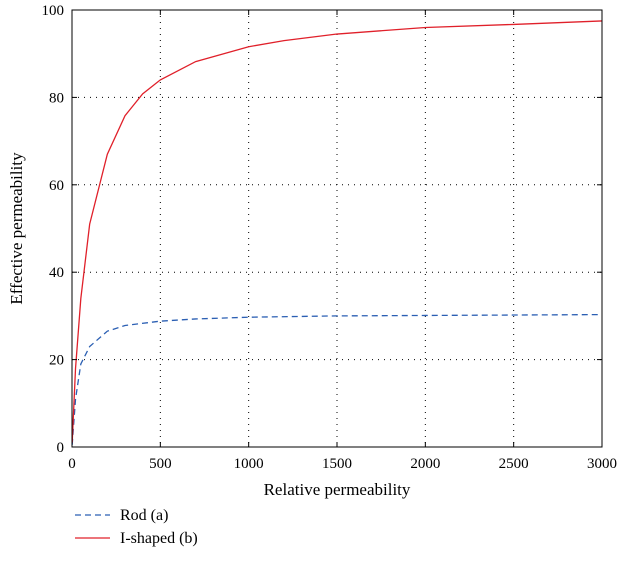  Describe the element at coordinates (16, 228) in the screenshot. I see `y-axis-label: Effective permeability` at that location.